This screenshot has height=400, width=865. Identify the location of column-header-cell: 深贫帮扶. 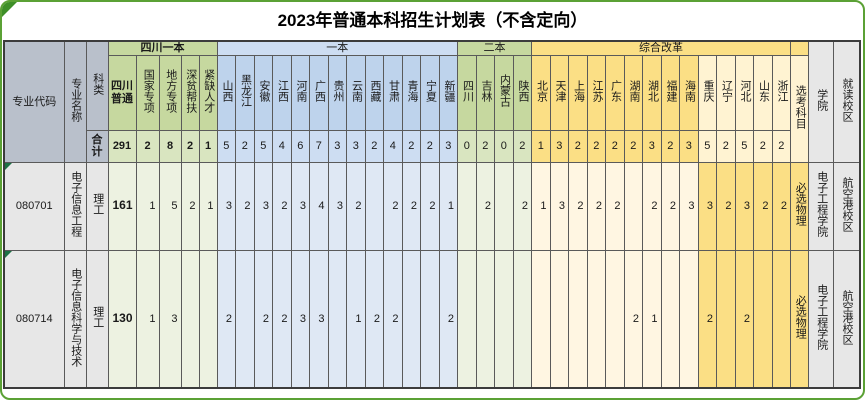
(190, 92).